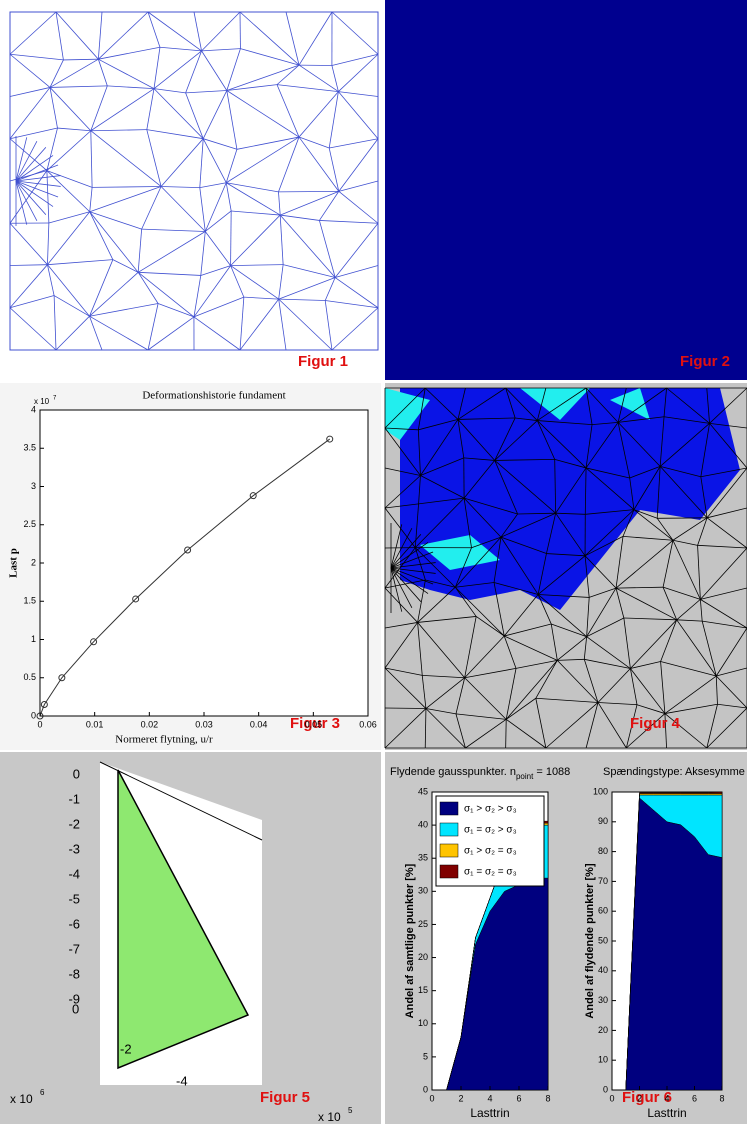 This screenshot has height=1124, width=747. I want to click on yield-surface, so click(183, 919).